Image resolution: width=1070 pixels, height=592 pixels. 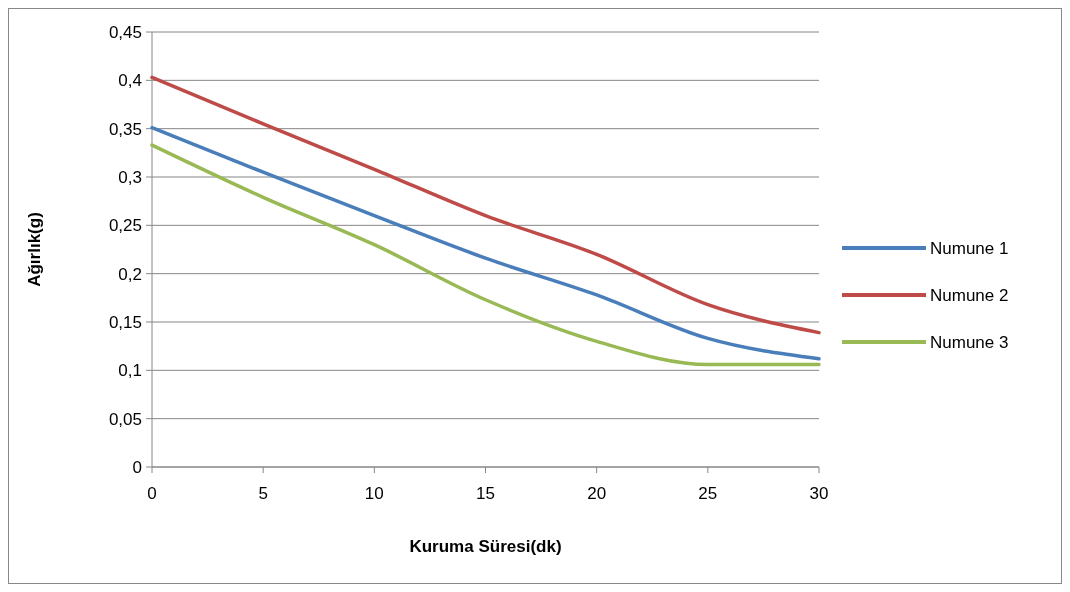 What do you see at coordinates (819, 493) in the screenshot?
I see `x-tick-label: 30` at bounding box center [819, 493].